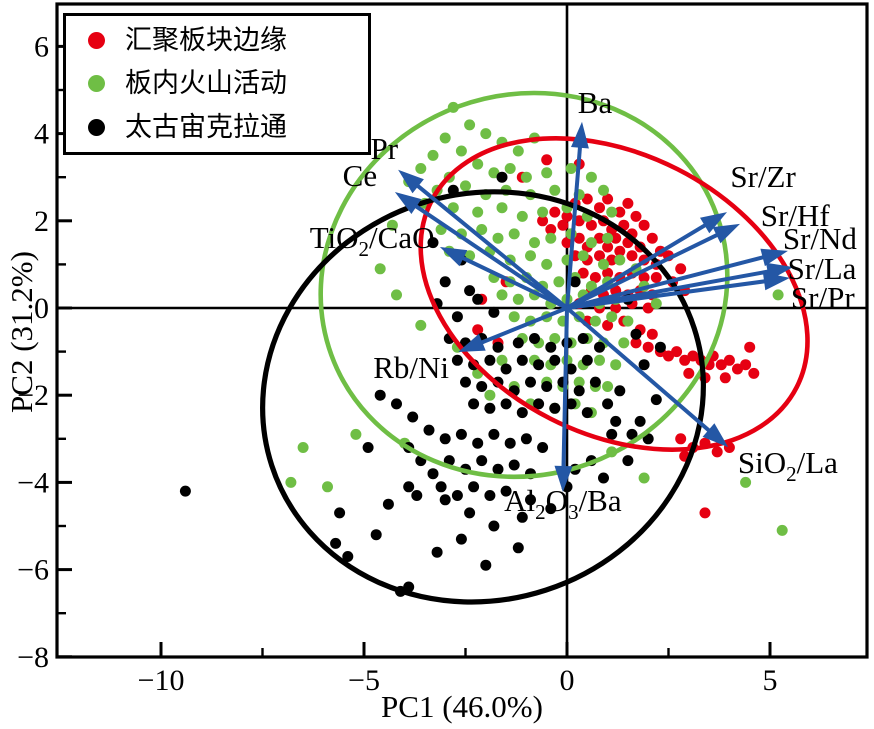  Describe the element at coordinates (513, 329) in the screenshot. I see `loading-arrow-Rb/Ni` at that location.